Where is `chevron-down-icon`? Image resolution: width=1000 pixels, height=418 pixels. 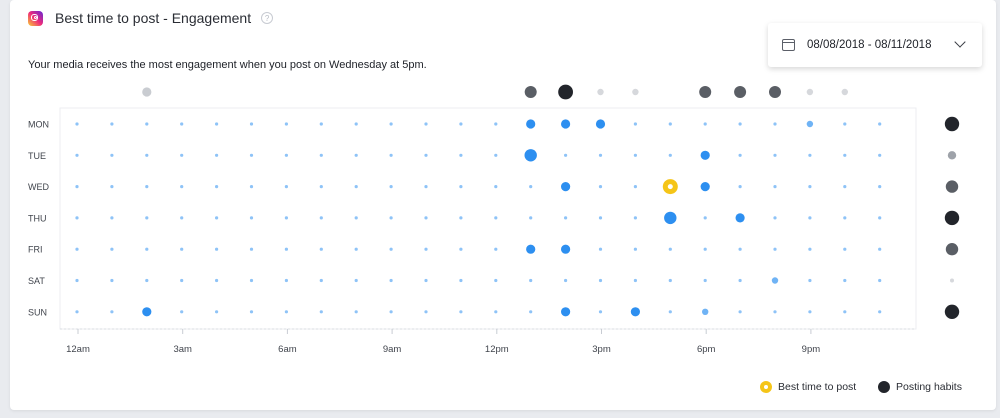 chevron-down-icon is located at coordinates (960, 42).